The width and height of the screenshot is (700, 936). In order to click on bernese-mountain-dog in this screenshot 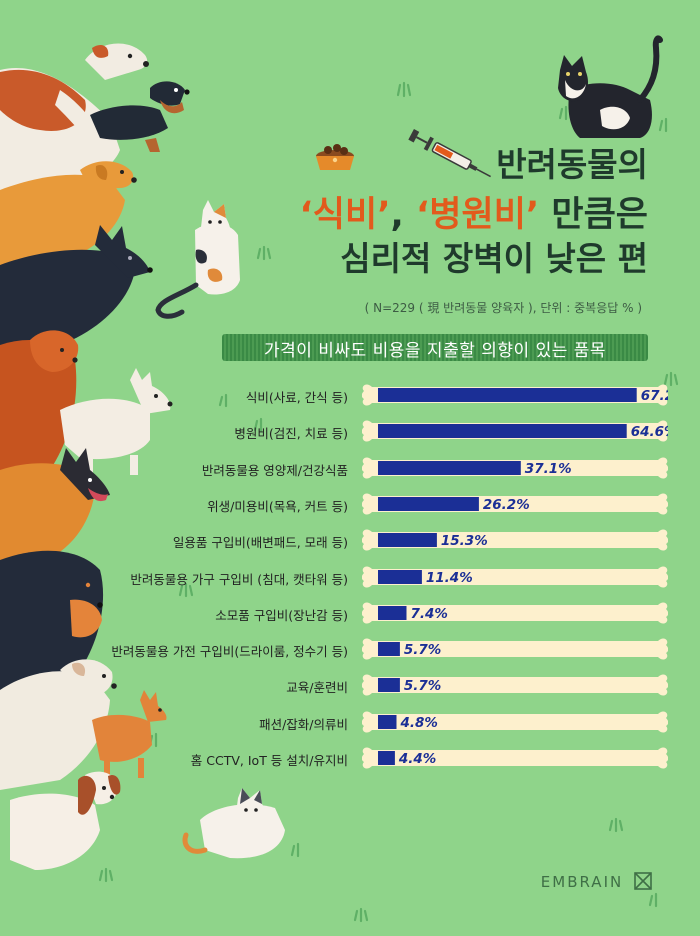, I will do `click(52, 620)`.